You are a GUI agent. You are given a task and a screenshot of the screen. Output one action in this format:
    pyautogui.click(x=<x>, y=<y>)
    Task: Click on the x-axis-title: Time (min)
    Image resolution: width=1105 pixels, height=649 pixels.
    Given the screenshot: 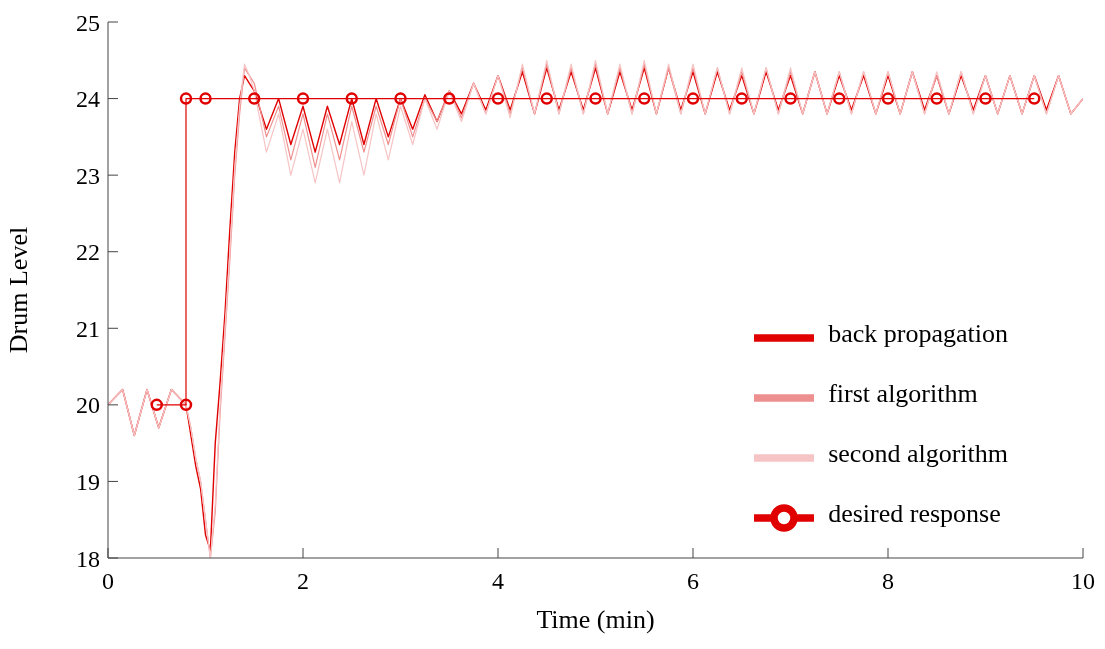 What is the action you would take?
    pyautogui.click(x=595, y=619)
    